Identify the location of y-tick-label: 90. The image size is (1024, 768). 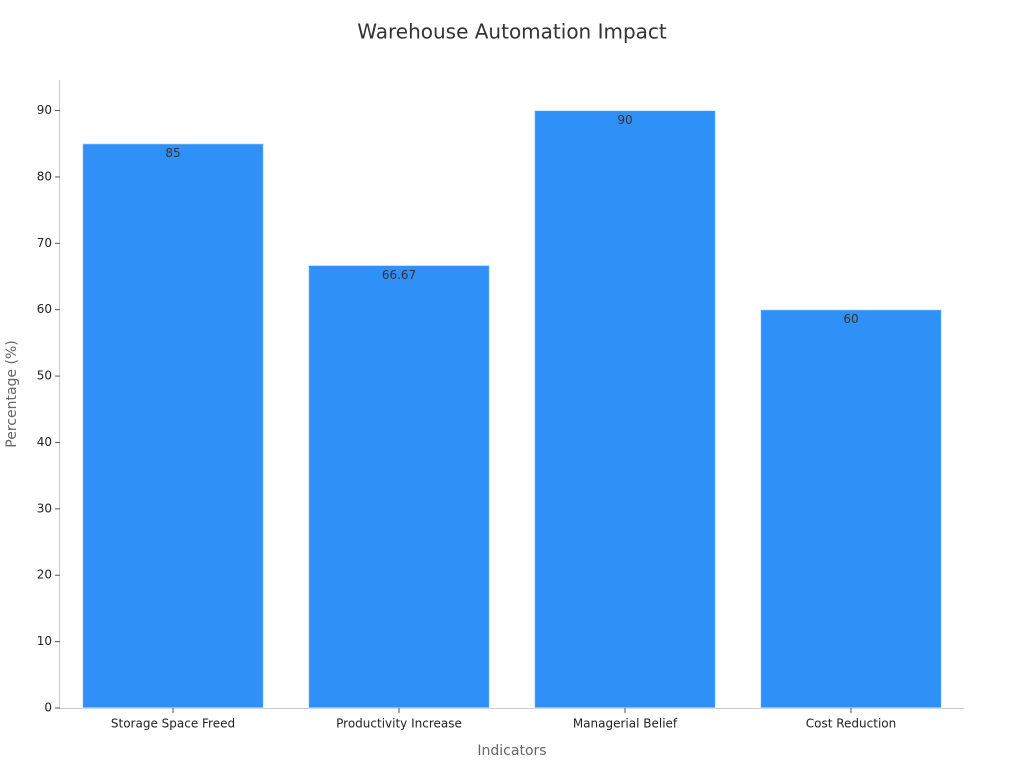
(44, 110).